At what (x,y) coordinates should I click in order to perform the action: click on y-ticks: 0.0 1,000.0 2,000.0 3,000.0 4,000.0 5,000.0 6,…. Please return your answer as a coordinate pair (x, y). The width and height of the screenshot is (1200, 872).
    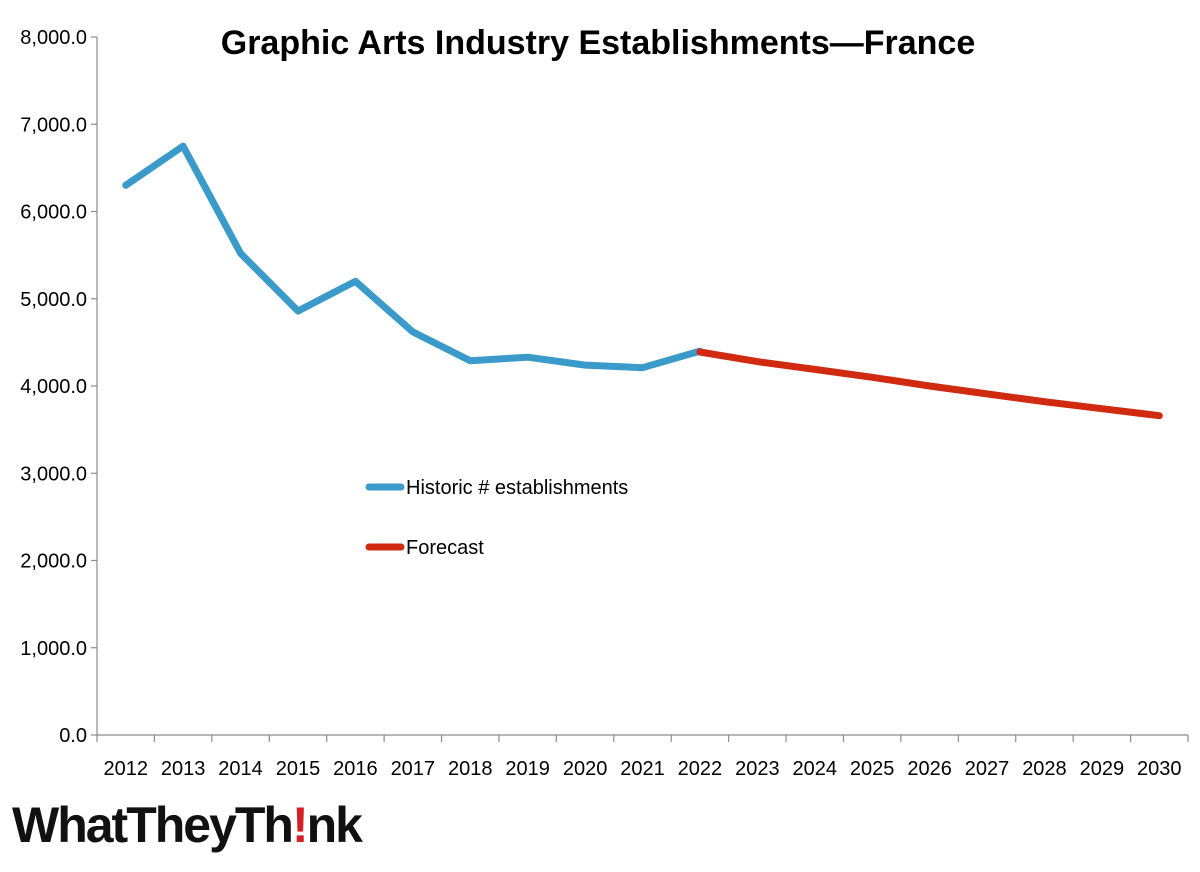
    Looking at the image, I should click on (58, 387).